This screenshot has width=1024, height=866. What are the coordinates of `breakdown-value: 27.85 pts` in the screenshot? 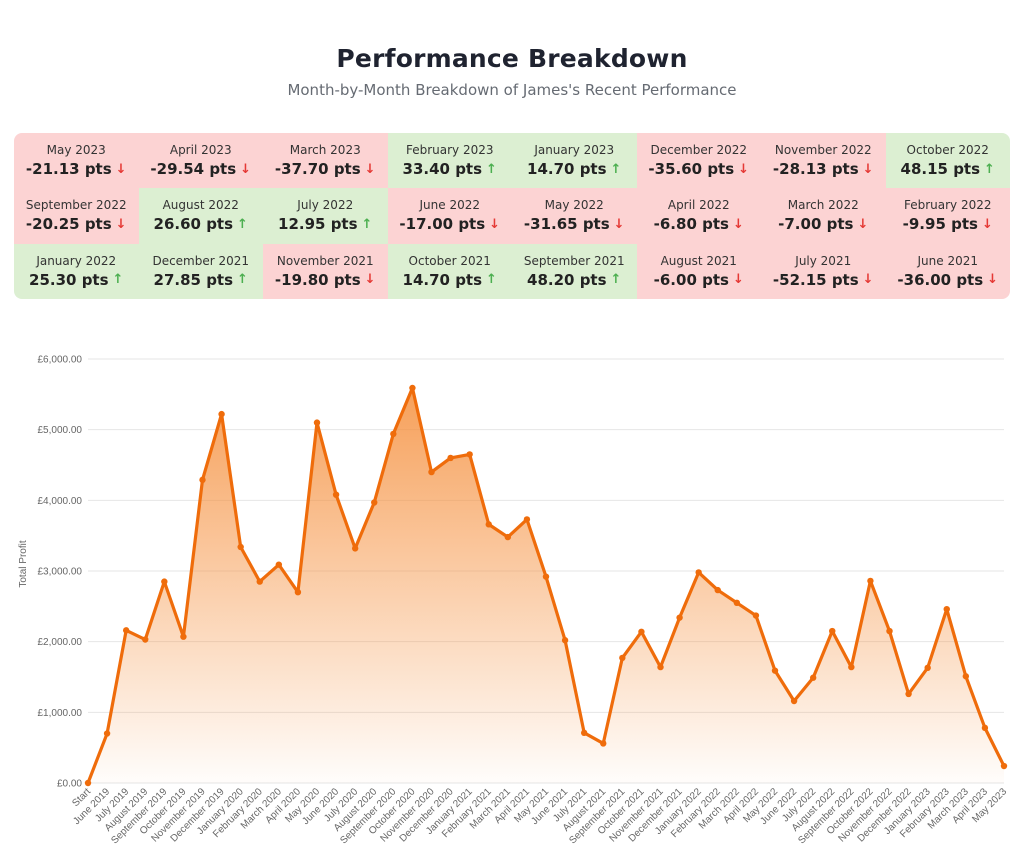 It's located at (193, 279).